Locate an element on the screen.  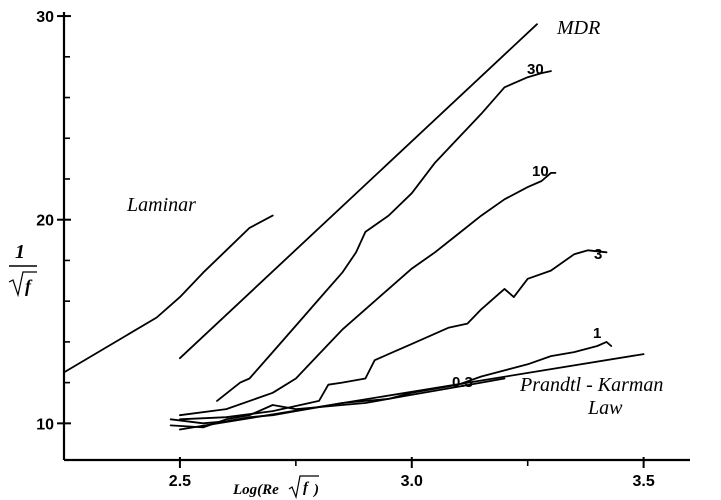
series-label-laminar: Laminar is located at coordinates (161, 205).